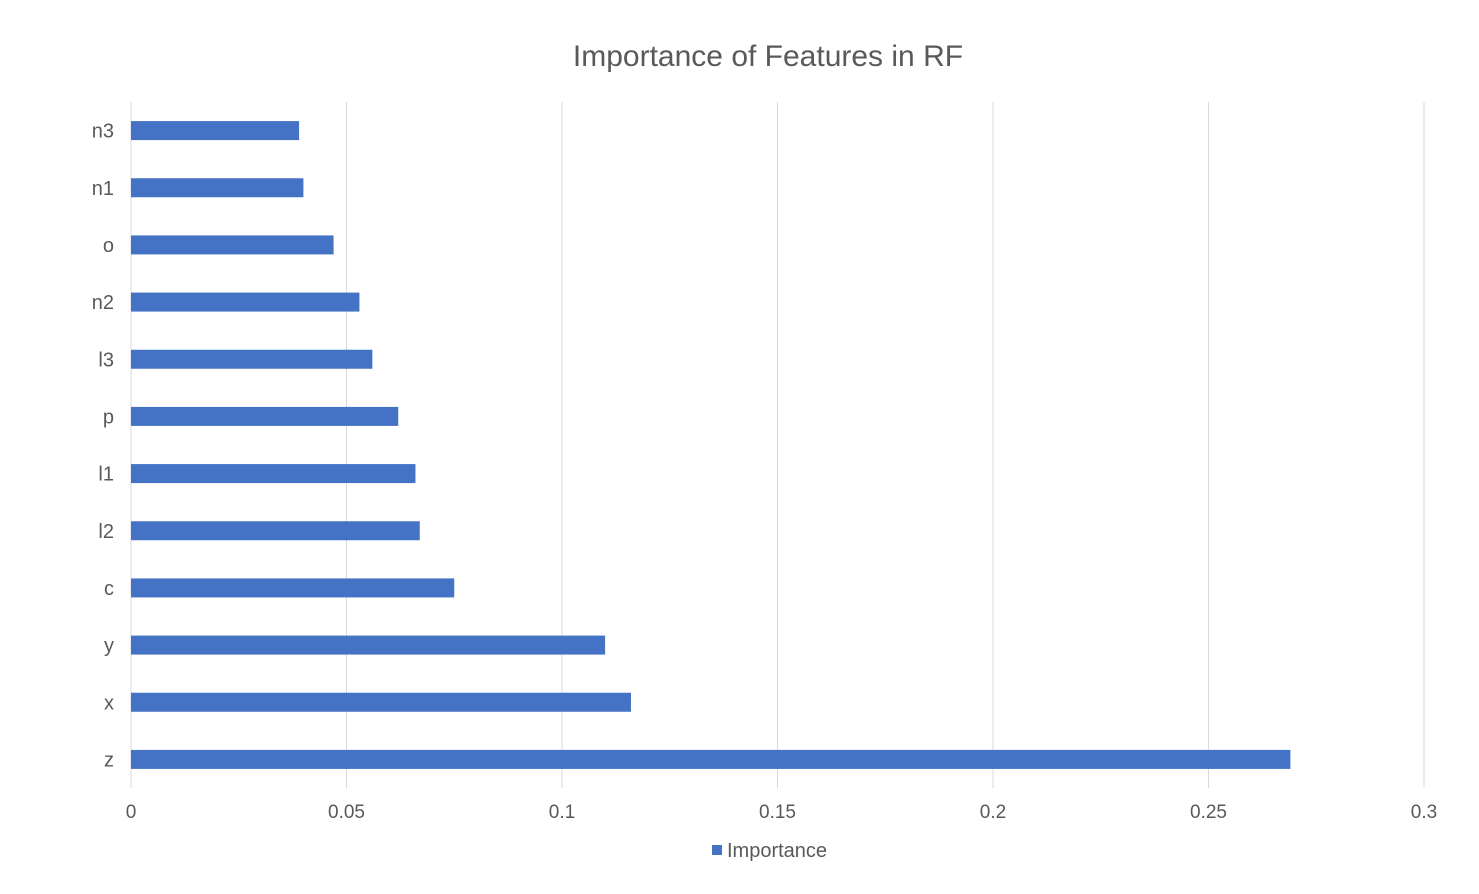 This screenshot has height=894, width=1479. What do you see at coordinates (109, 703) in the screenshot?
I see `category-label-x: x` at bounding box center [109, 703].